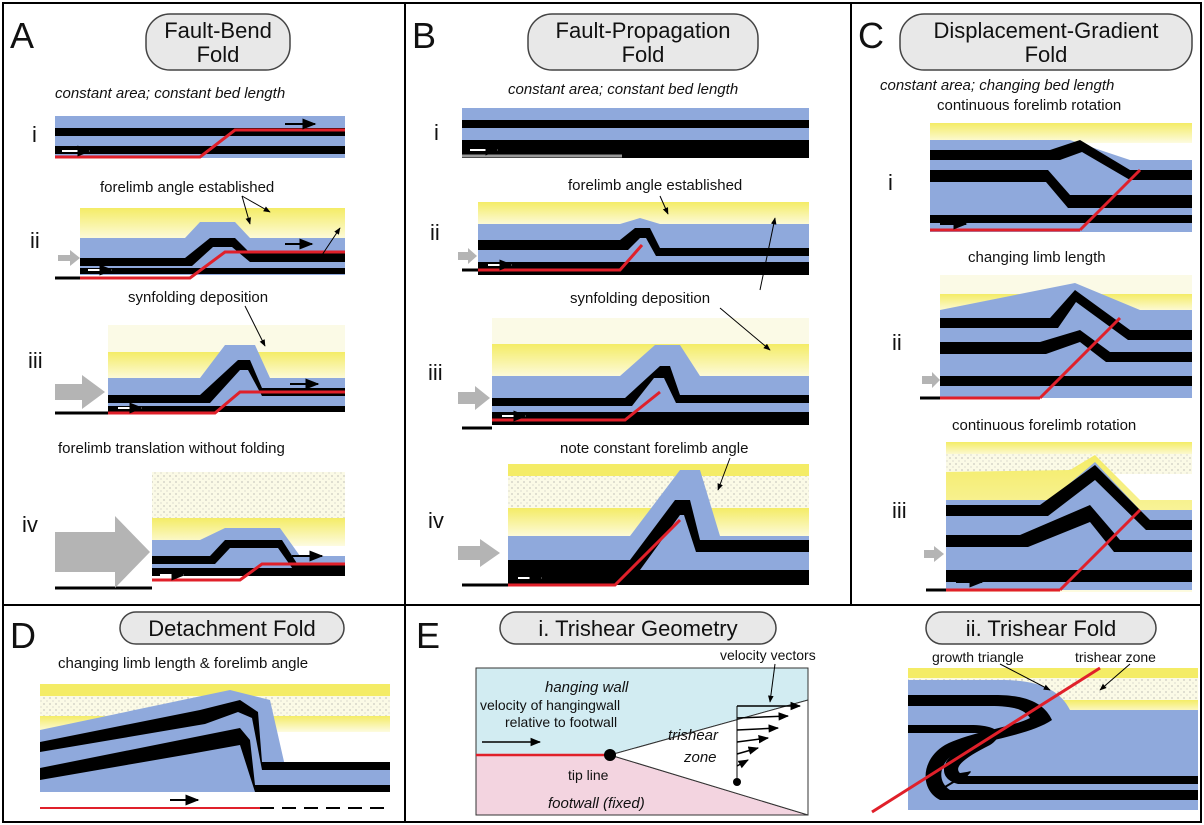 This screenshot has width=1204, height=825. What do you see at coordinates (623, 89) in the screenshot?
I see `panel-b-subtitle: constant area; constant bed length` at bounding box center [623, 89].